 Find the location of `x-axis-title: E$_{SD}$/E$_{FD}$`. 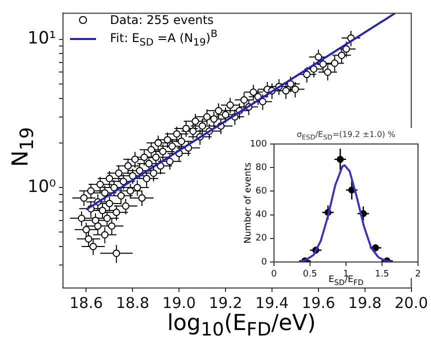

x-axis-title: E$_{SD}$/E$_{FD}$ is located at coordinates (346, 281).